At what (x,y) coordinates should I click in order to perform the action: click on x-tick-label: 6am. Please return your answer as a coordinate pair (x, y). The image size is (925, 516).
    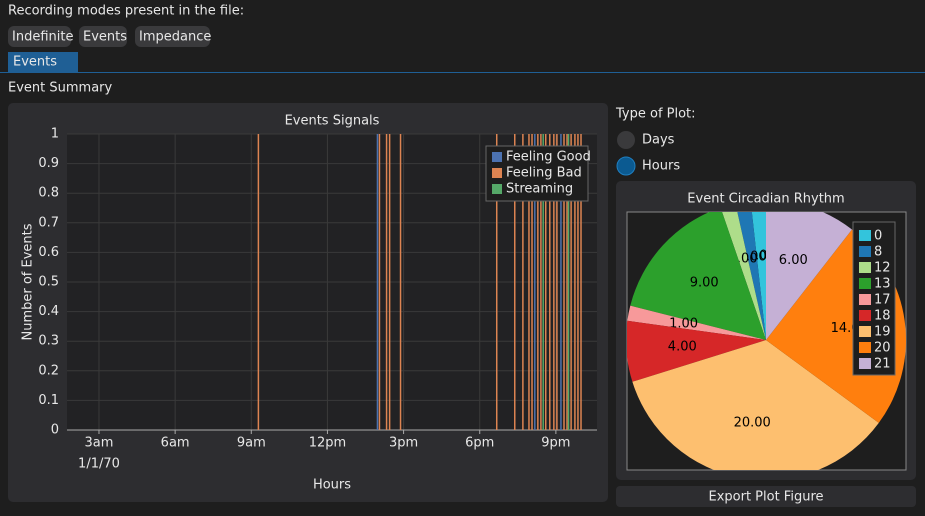
    Looking at the image, I should click on (175, 443).